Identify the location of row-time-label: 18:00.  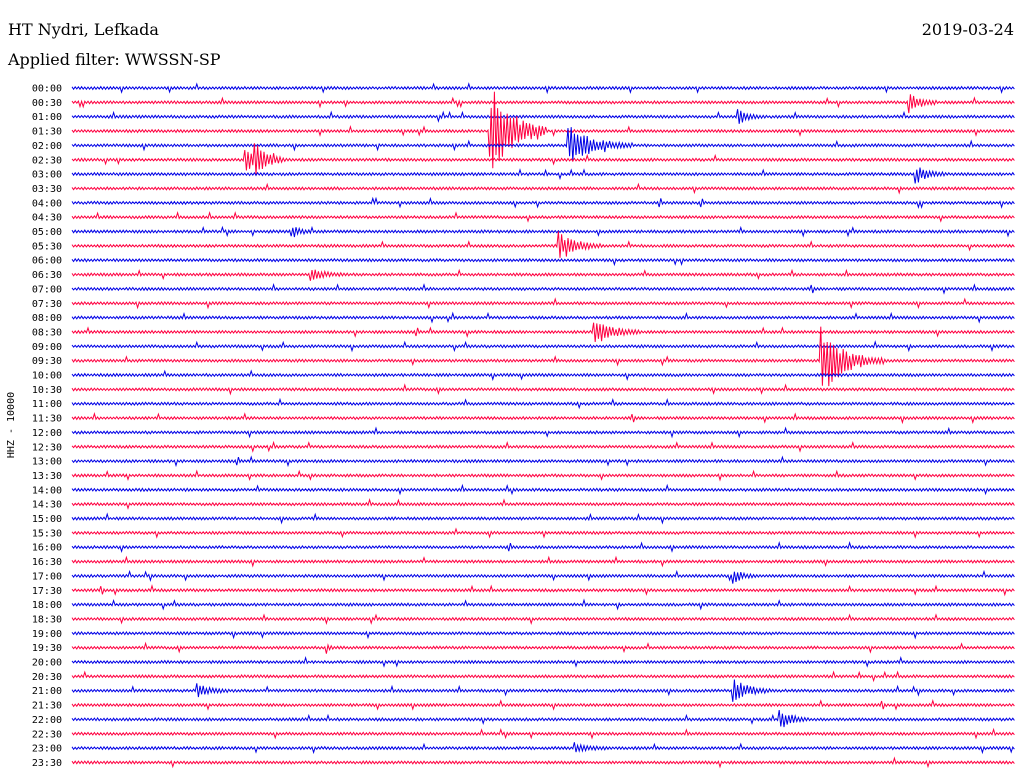
(47, 605).